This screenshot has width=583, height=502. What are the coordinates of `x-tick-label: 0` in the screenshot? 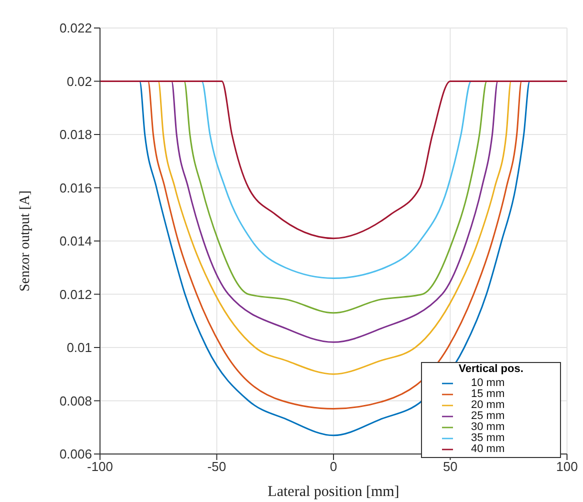 It's located at (334, 466).